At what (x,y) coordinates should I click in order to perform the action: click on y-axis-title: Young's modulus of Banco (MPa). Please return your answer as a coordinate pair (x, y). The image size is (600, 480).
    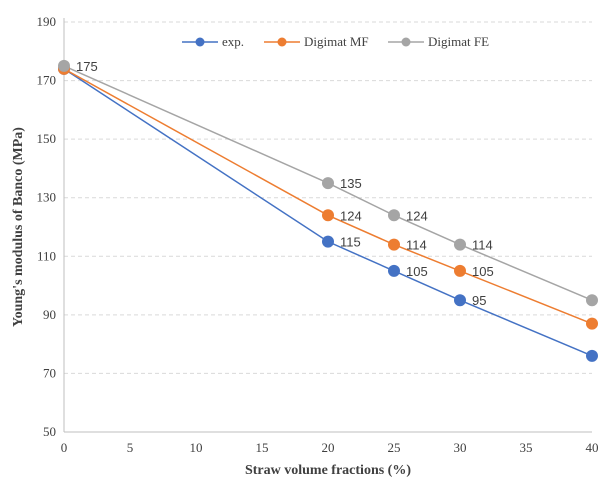
    Looking at the image, I should click on (18, 227).